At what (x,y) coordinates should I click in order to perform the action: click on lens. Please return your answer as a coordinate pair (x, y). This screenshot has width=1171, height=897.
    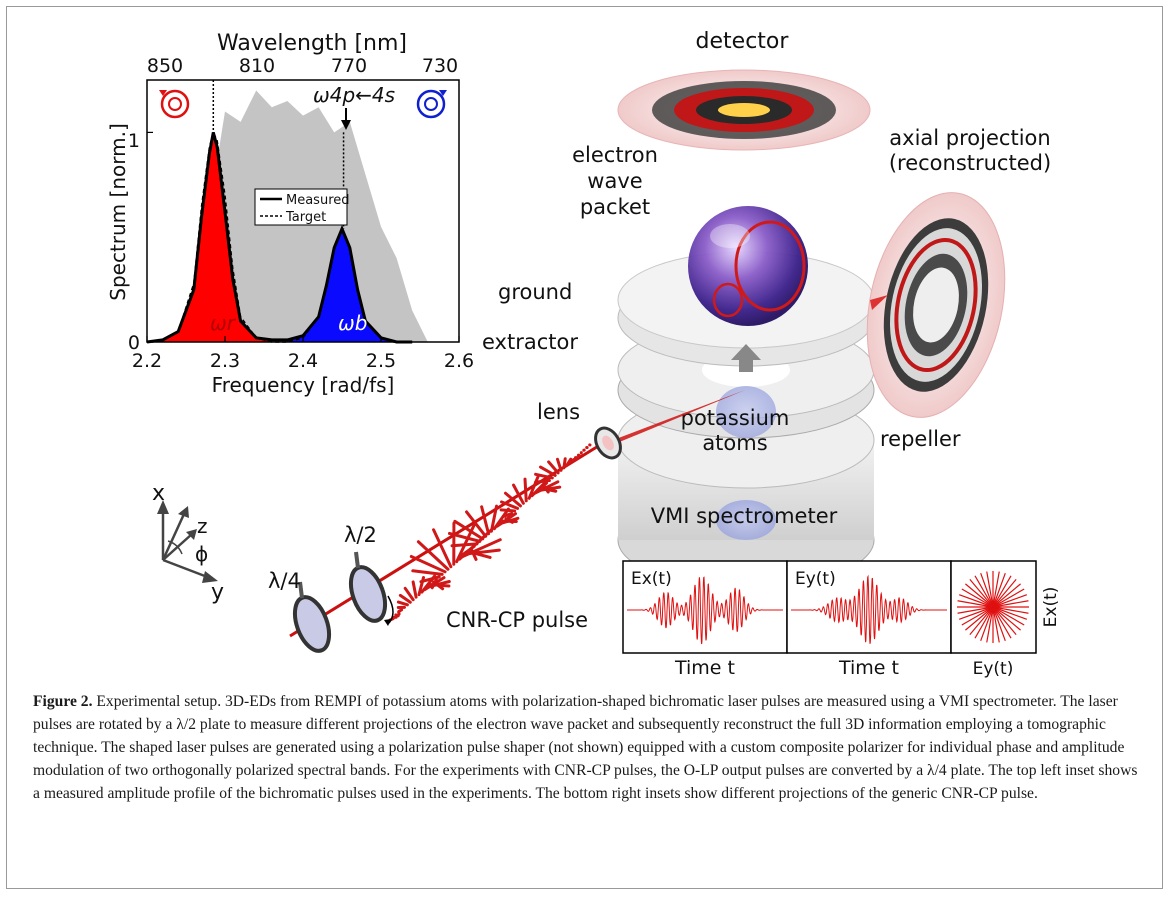
    Looking at the image, I should click on (608, 443).